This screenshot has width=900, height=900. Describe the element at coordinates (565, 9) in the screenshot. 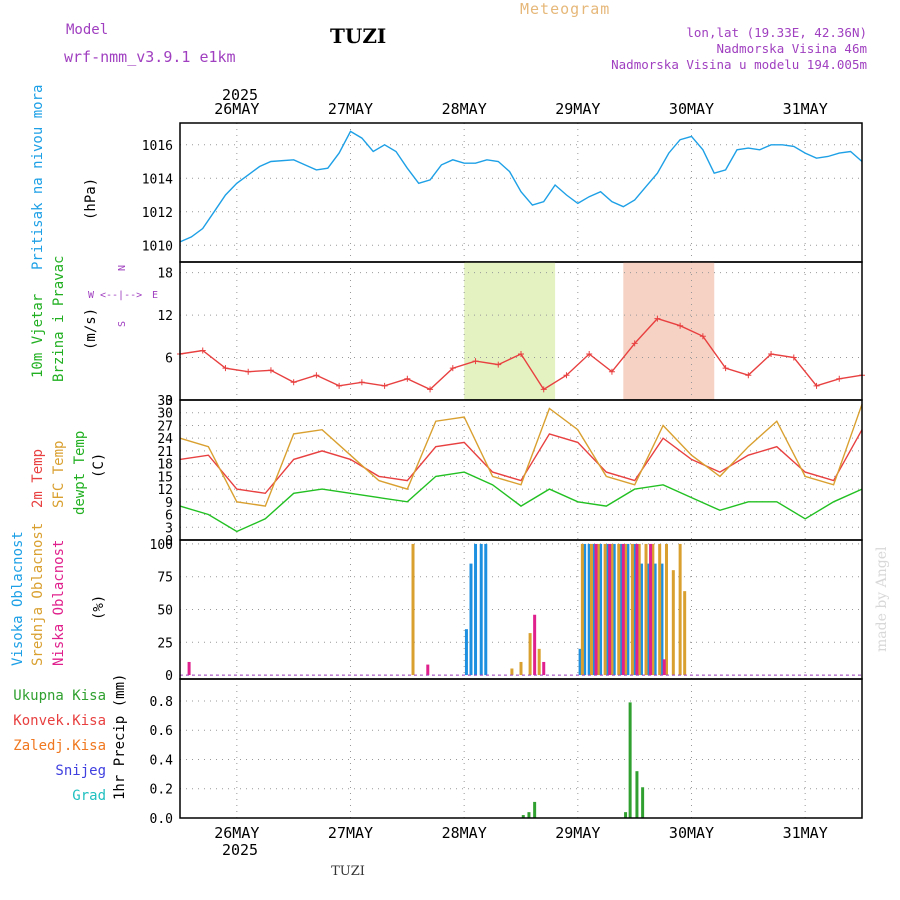

I see `meteogram-label: Meteogram` at that location.